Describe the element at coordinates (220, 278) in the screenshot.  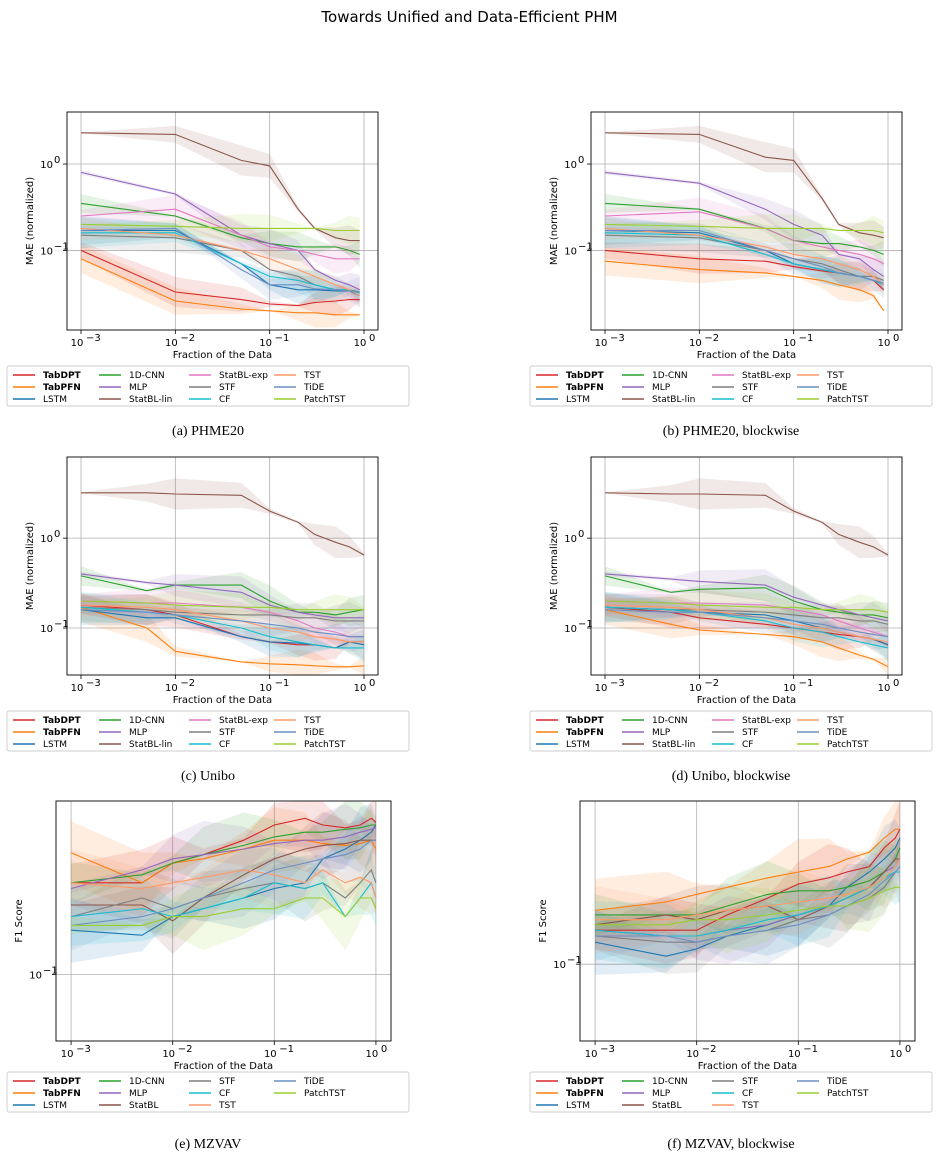
I see `series-line-tabdpt` at that location.